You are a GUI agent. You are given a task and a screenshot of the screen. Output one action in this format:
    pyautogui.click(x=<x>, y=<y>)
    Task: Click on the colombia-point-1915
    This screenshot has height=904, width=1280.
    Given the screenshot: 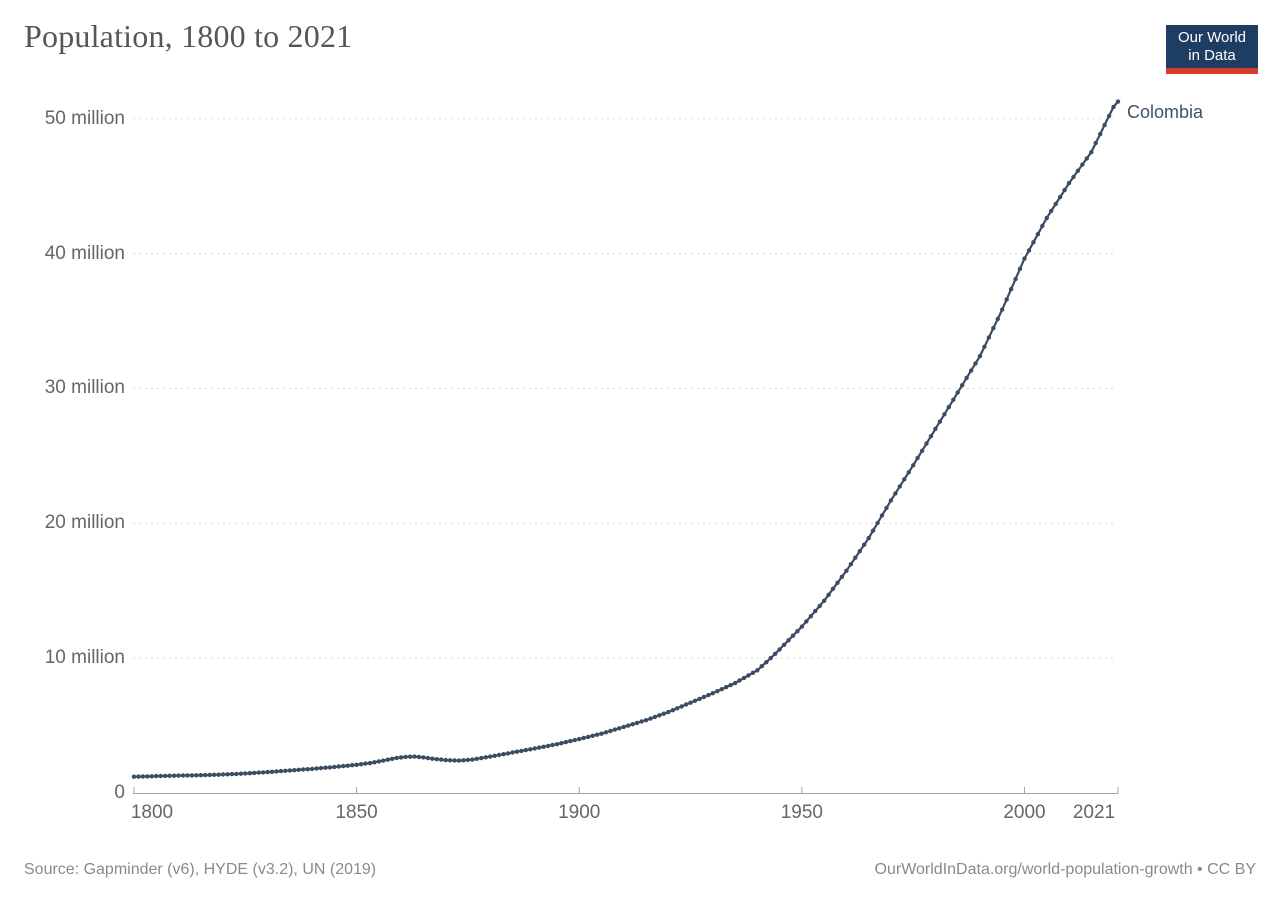 What is the action you would take?
    pyautogui.click(x=646, y=720)
    